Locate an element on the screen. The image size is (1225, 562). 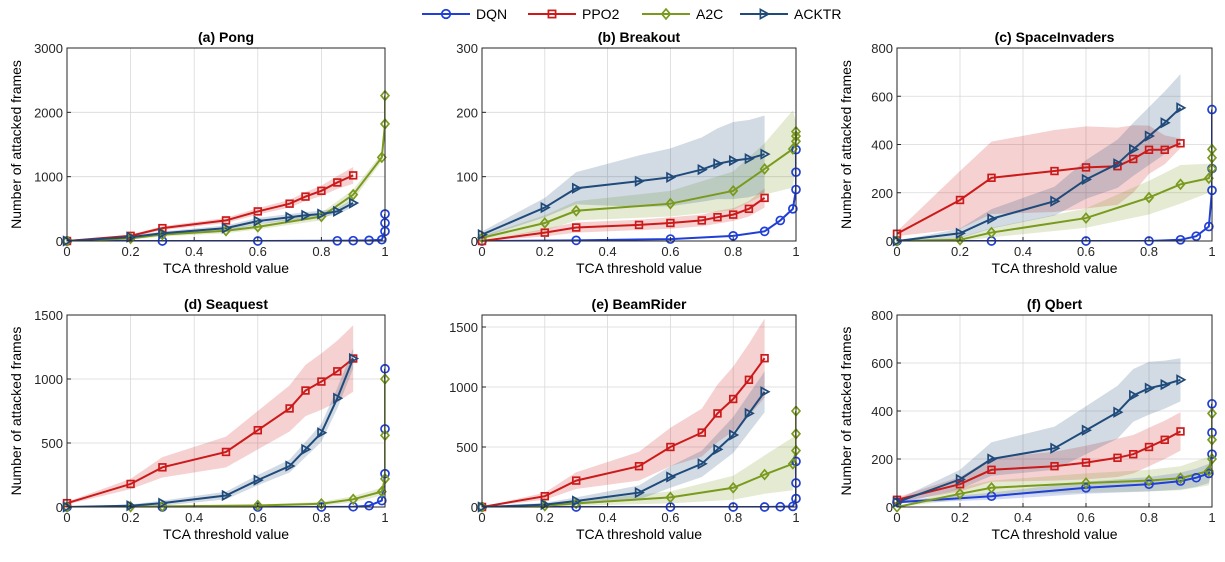
panel-title: (f) Qbert is located at coordinates (1055, 304).